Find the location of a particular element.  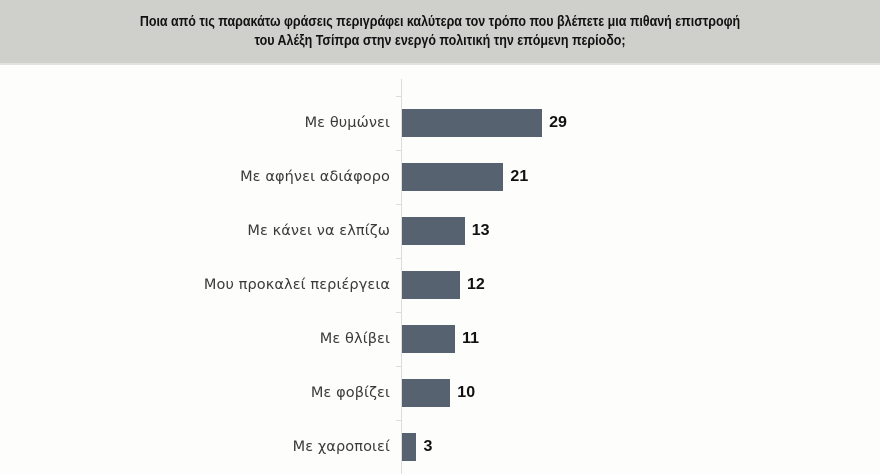

value-label: 11 is located at coordinates (471, 338).